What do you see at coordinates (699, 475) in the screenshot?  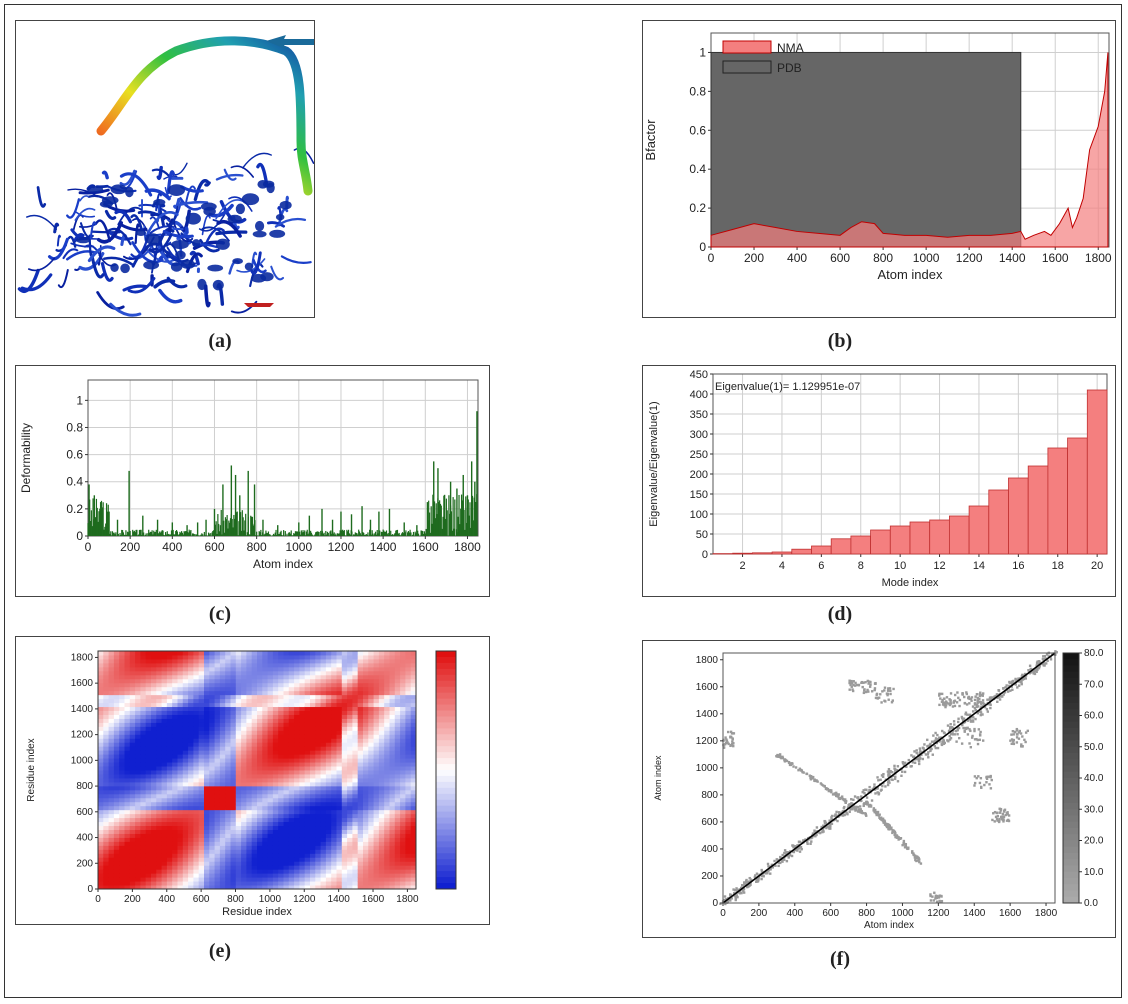 I see `y-tick-label: 200` at bounding box center [699, 475].